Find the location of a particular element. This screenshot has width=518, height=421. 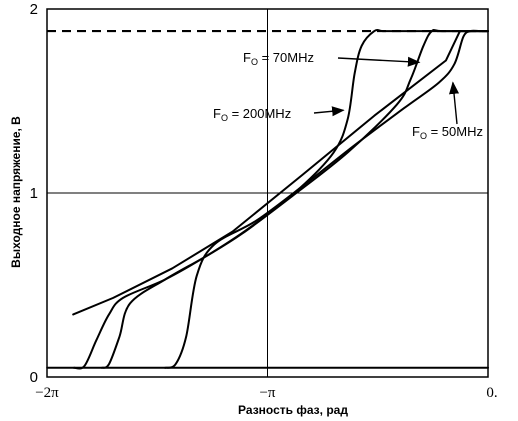

x-tick-label: −2π is located at coordinates (47, 393).